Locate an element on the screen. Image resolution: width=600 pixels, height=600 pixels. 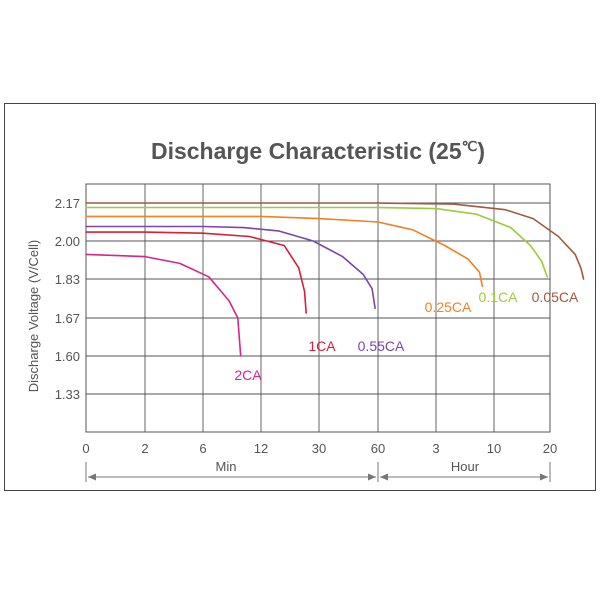
section-label: Hour is located at coordinates (465, 466).